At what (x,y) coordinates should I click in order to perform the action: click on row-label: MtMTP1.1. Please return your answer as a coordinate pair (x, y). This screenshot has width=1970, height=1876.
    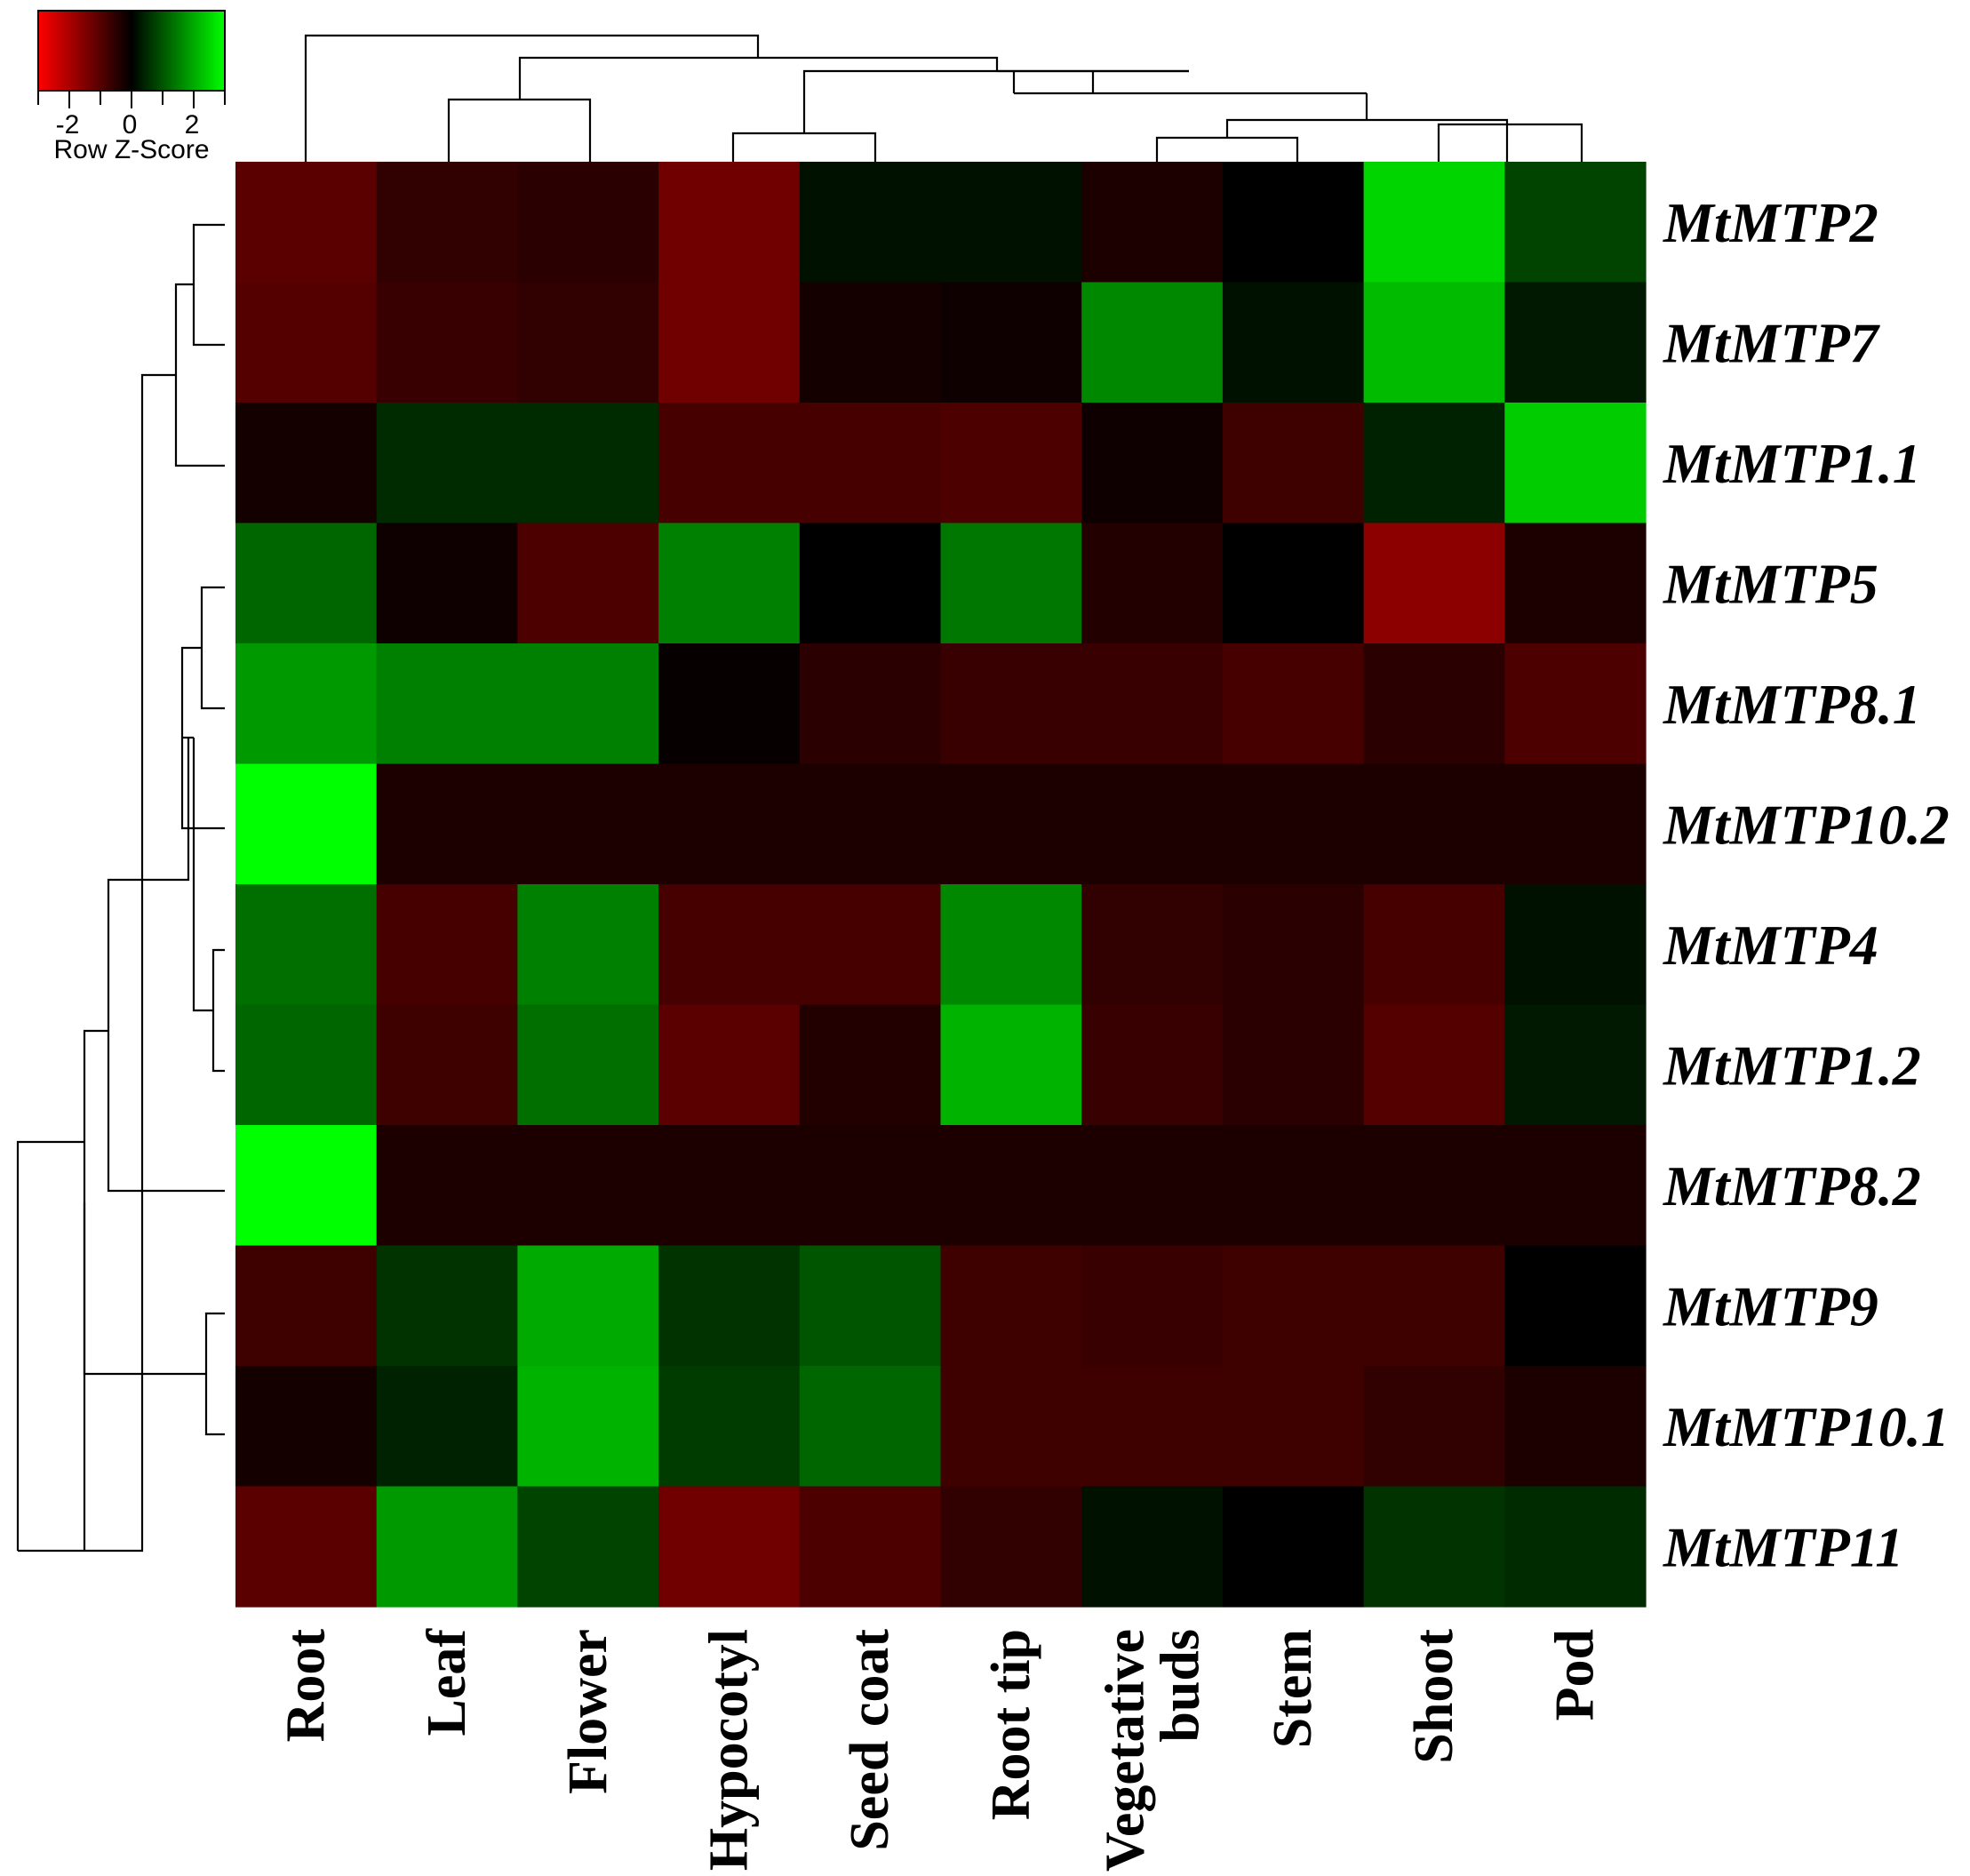
    Looking at the image, I should click on (1792, 463).